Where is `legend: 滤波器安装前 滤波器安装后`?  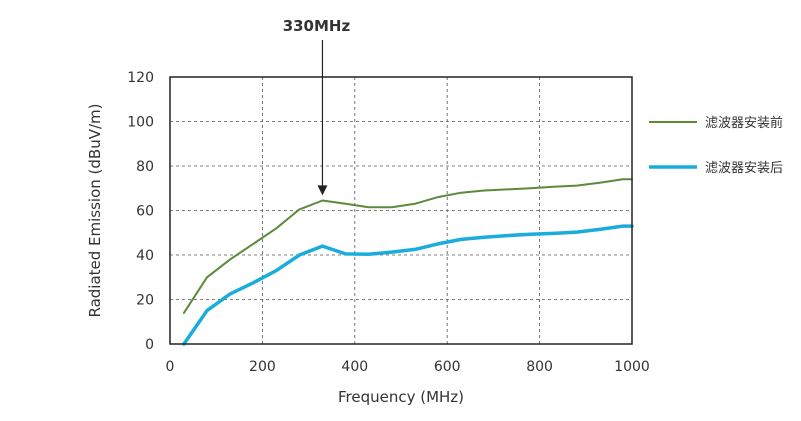 legend: 滤波器安装前 滤波器安装后 is located at coordinates (716, 145).